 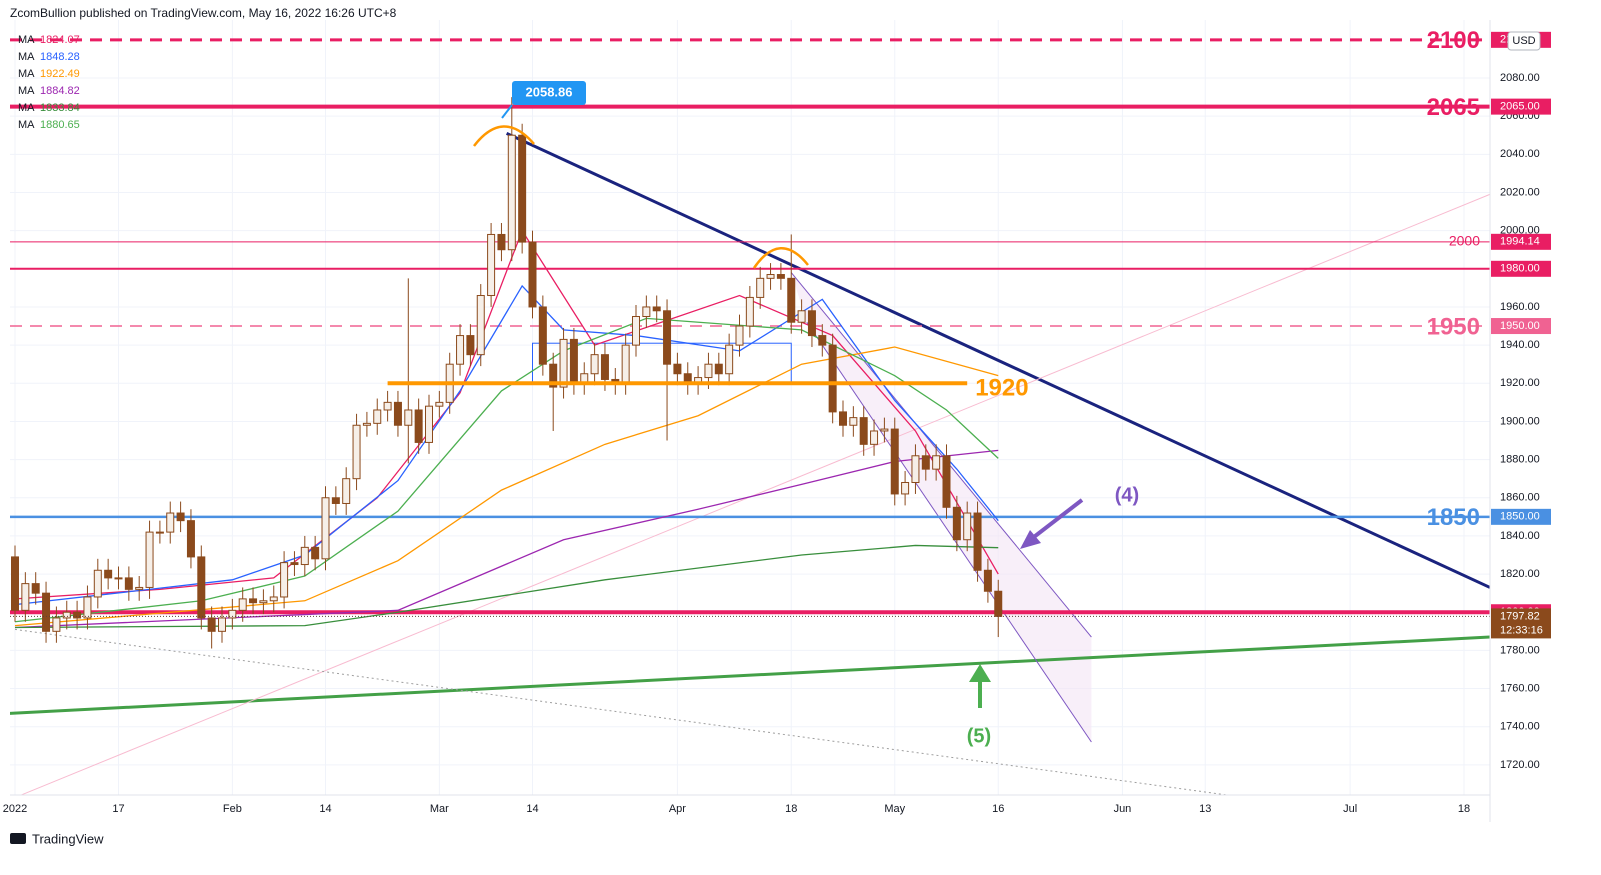 What do you see at coordinates (677, 809) in the screenshot?
I see `x-tick-label: Apr` at bounding box center [677, 809].